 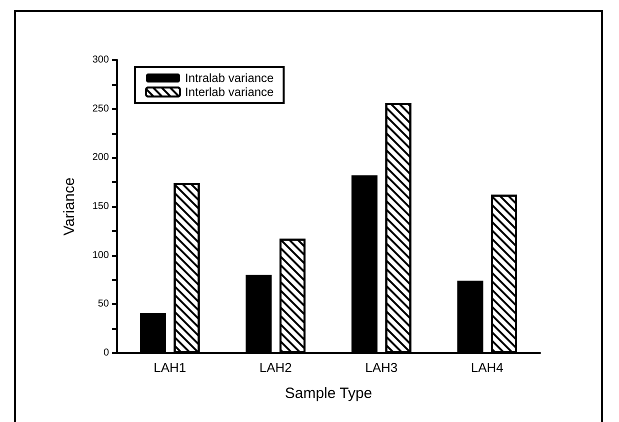 I want to click on y-tick-label: 150, so click(x=101, y=206).